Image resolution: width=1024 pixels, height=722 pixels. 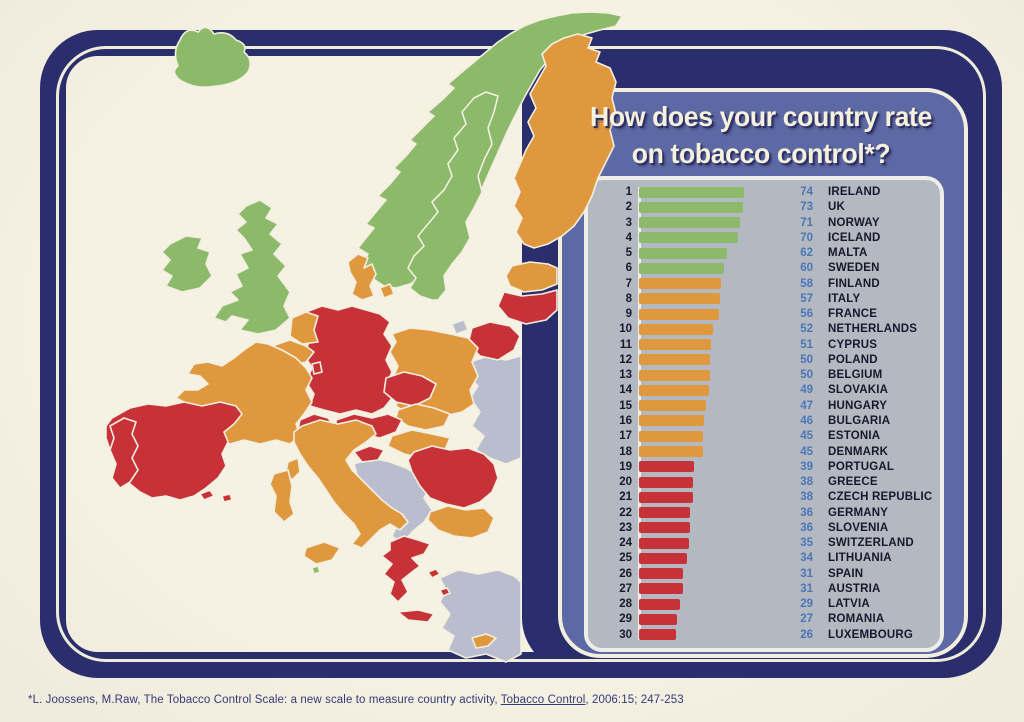 What do you see at coordinates (628, 314) in the screenshot?
I see `rank-label: 9` at bounding box center [628, 314].